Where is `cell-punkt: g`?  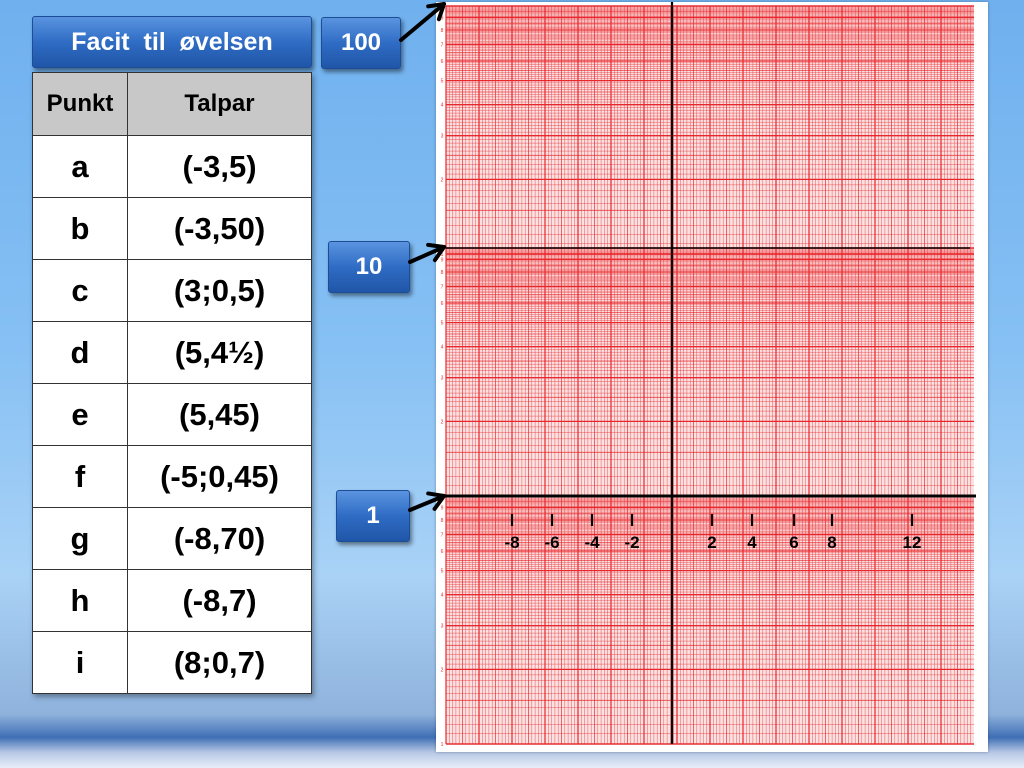
cell-punkt: g is located at coordinates (80, 538).